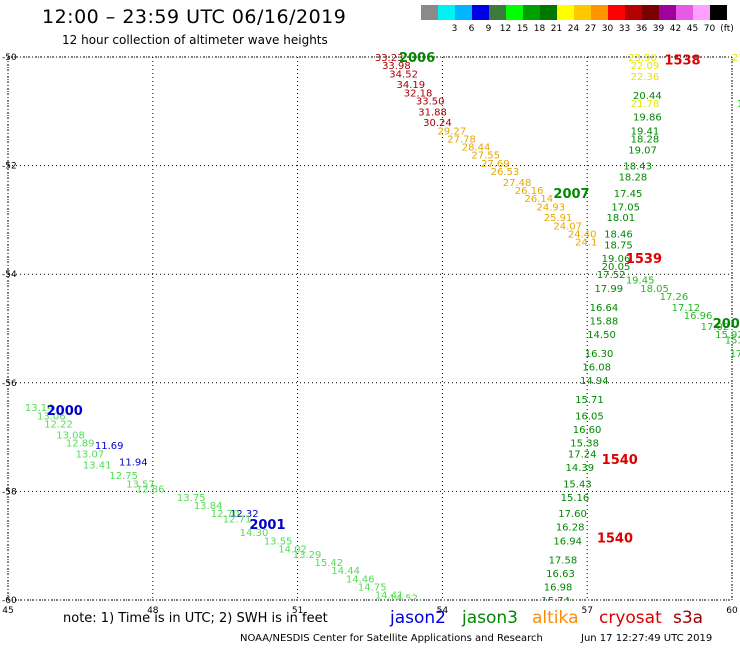  Describe the element at coordinates (191, 498) in the screenshot. I see `data-point: 13.75` at that location.